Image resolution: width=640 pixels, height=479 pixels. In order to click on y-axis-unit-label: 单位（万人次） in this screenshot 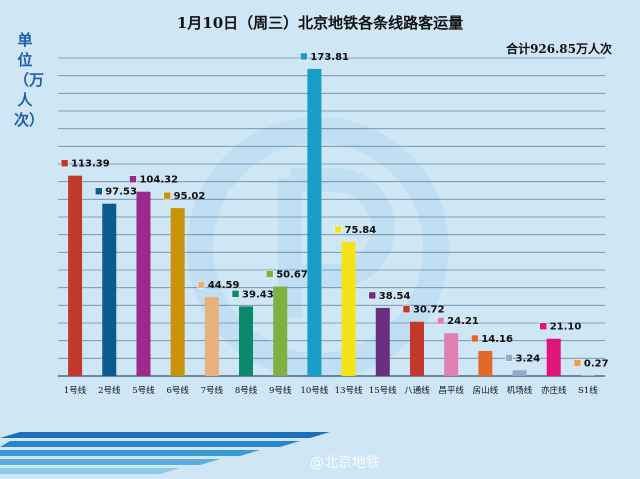, I will do `click(29, 80)`.